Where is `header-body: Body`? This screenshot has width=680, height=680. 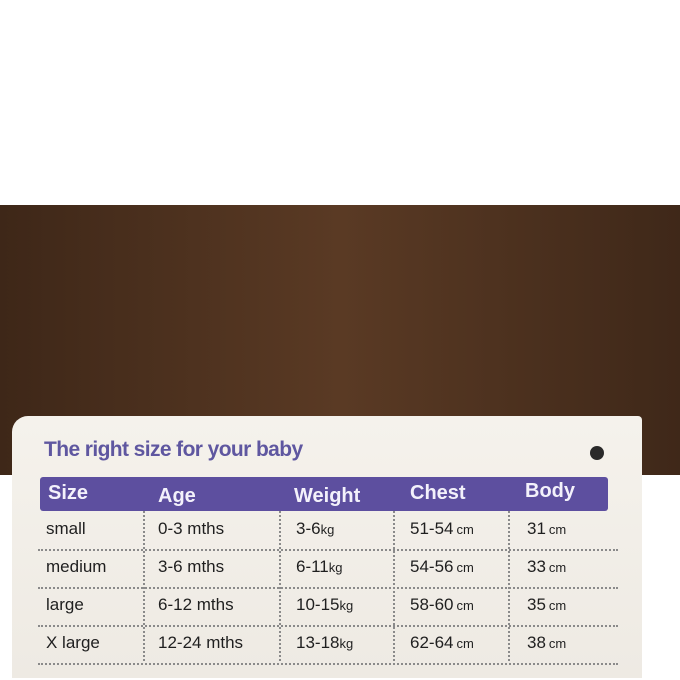
header-body: Body is located at coordinates (550, 491).